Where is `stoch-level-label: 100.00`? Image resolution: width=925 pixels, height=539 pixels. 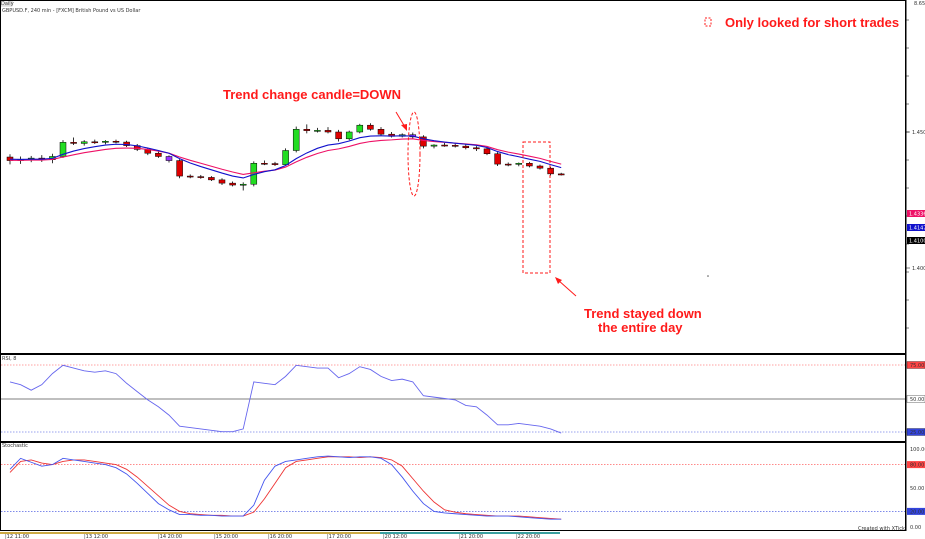
stoch-level-label: 100.00 is located at coordinates (917, 450).